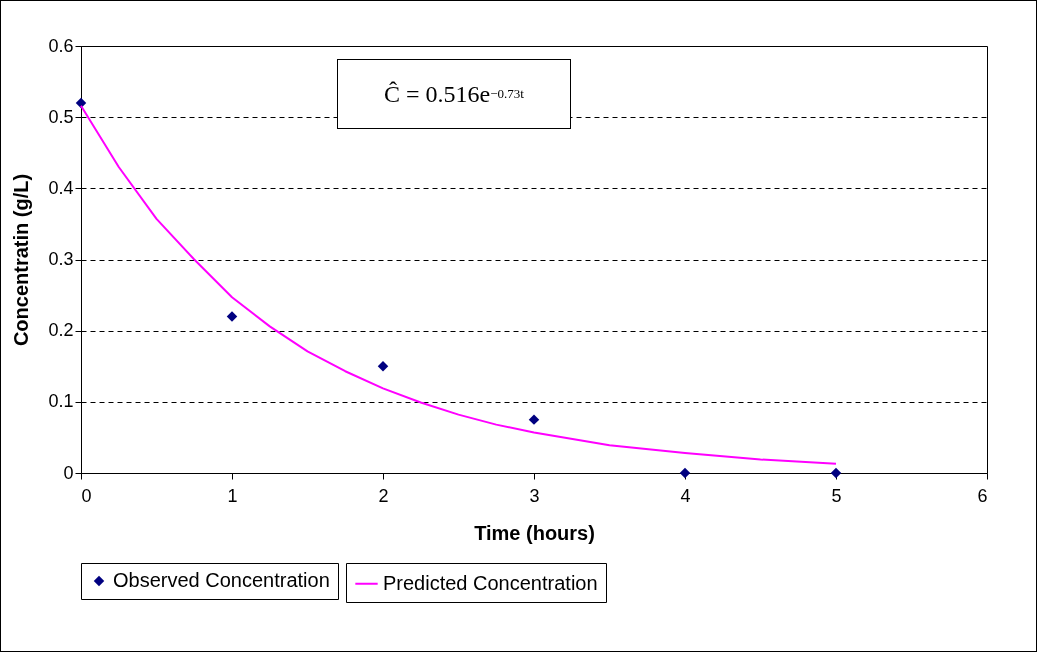 The image size is (1037, 652). I want to click on x-tick-label: 1, so click(232, 495).